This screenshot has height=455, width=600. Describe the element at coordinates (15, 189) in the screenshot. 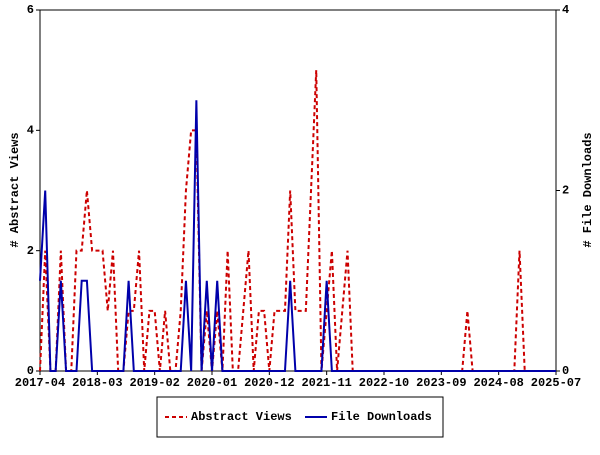

I see `y-axis-title: # Abstract Views` at that location.